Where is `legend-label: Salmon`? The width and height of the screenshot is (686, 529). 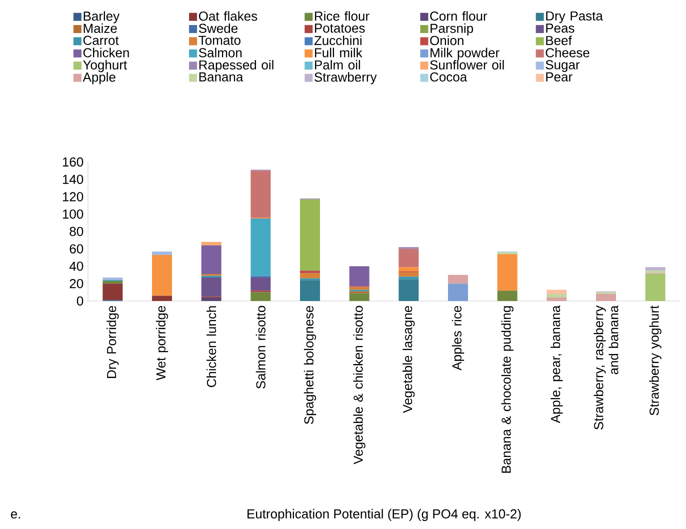 legend-label: Salmon is located at coordinates (220, 53).